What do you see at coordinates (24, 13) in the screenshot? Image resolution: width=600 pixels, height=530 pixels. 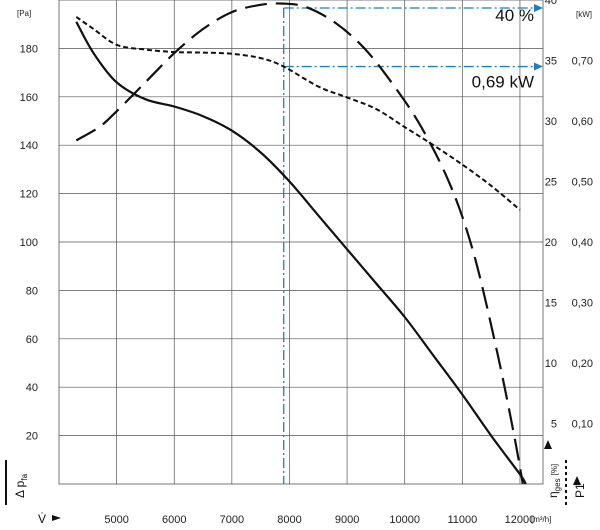 I see `pressure-unit: [Pa]` at bounding box center [24, 13].